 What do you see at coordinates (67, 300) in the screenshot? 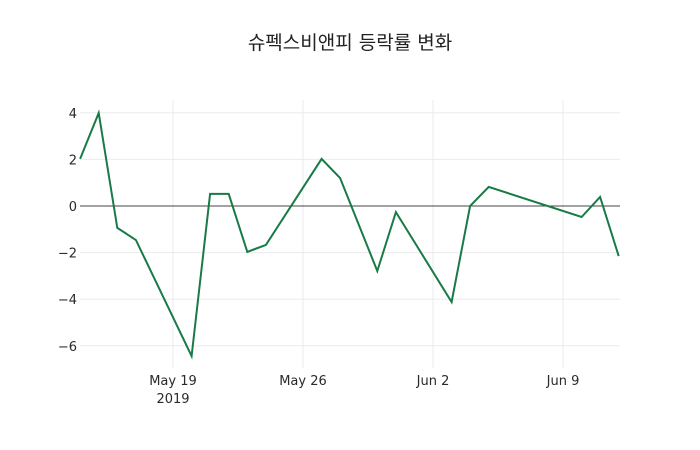
I see `y-tick-label: −4` at bounding box center [67, 300].